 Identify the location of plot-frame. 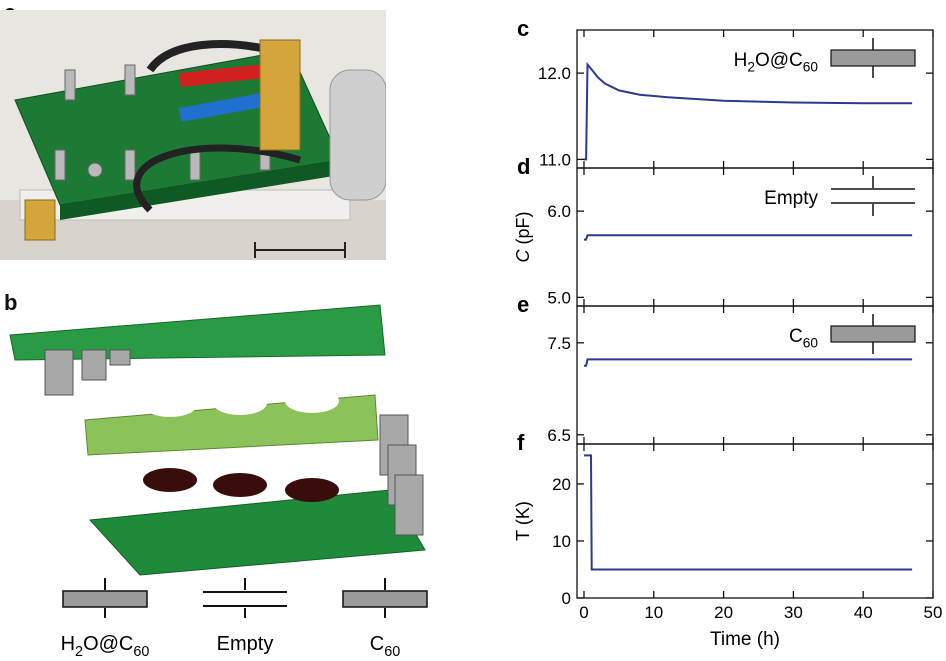
(755, 521).